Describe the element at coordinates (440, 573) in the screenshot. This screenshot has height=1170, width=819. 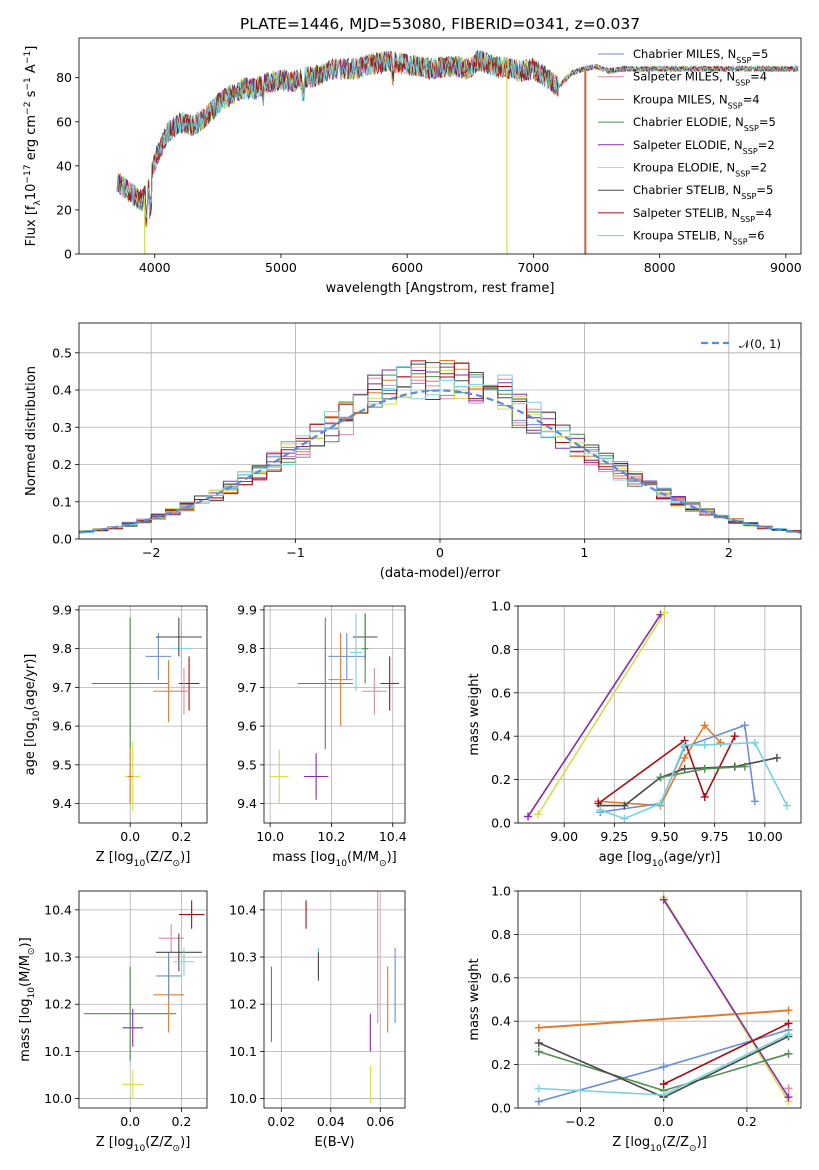
I see `x-axis-label: (data-model)/error` at that location.